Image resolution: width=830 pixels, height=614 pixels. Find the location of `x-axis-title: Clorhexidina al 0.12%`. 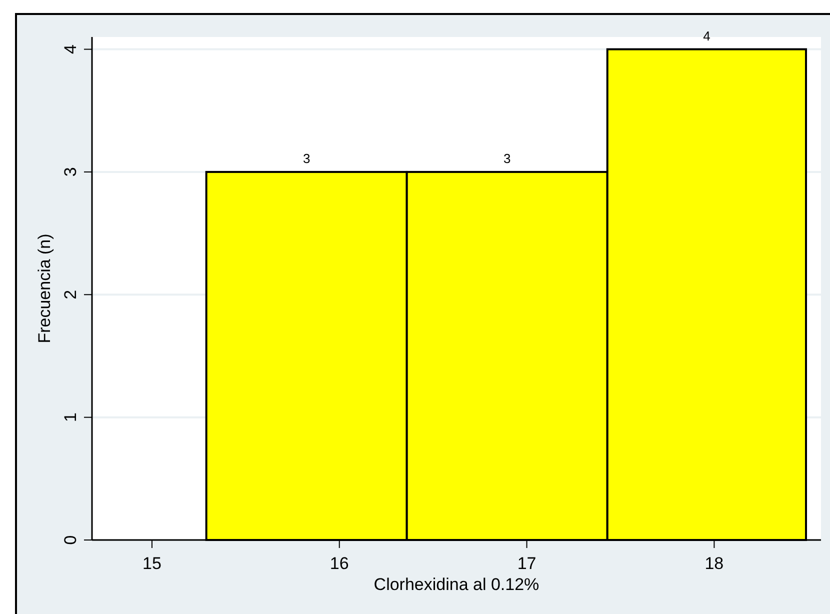

x-axis-title: Clorhexidina al 0.12% is located at coordinates (457, 584).